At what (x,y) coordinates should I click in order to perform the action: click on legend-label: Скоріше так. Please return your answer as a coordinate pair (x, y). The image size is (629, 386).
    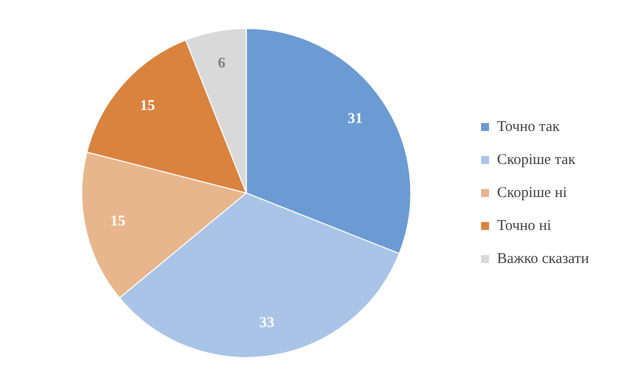
    Looking at the image, I should click on (536, 160).